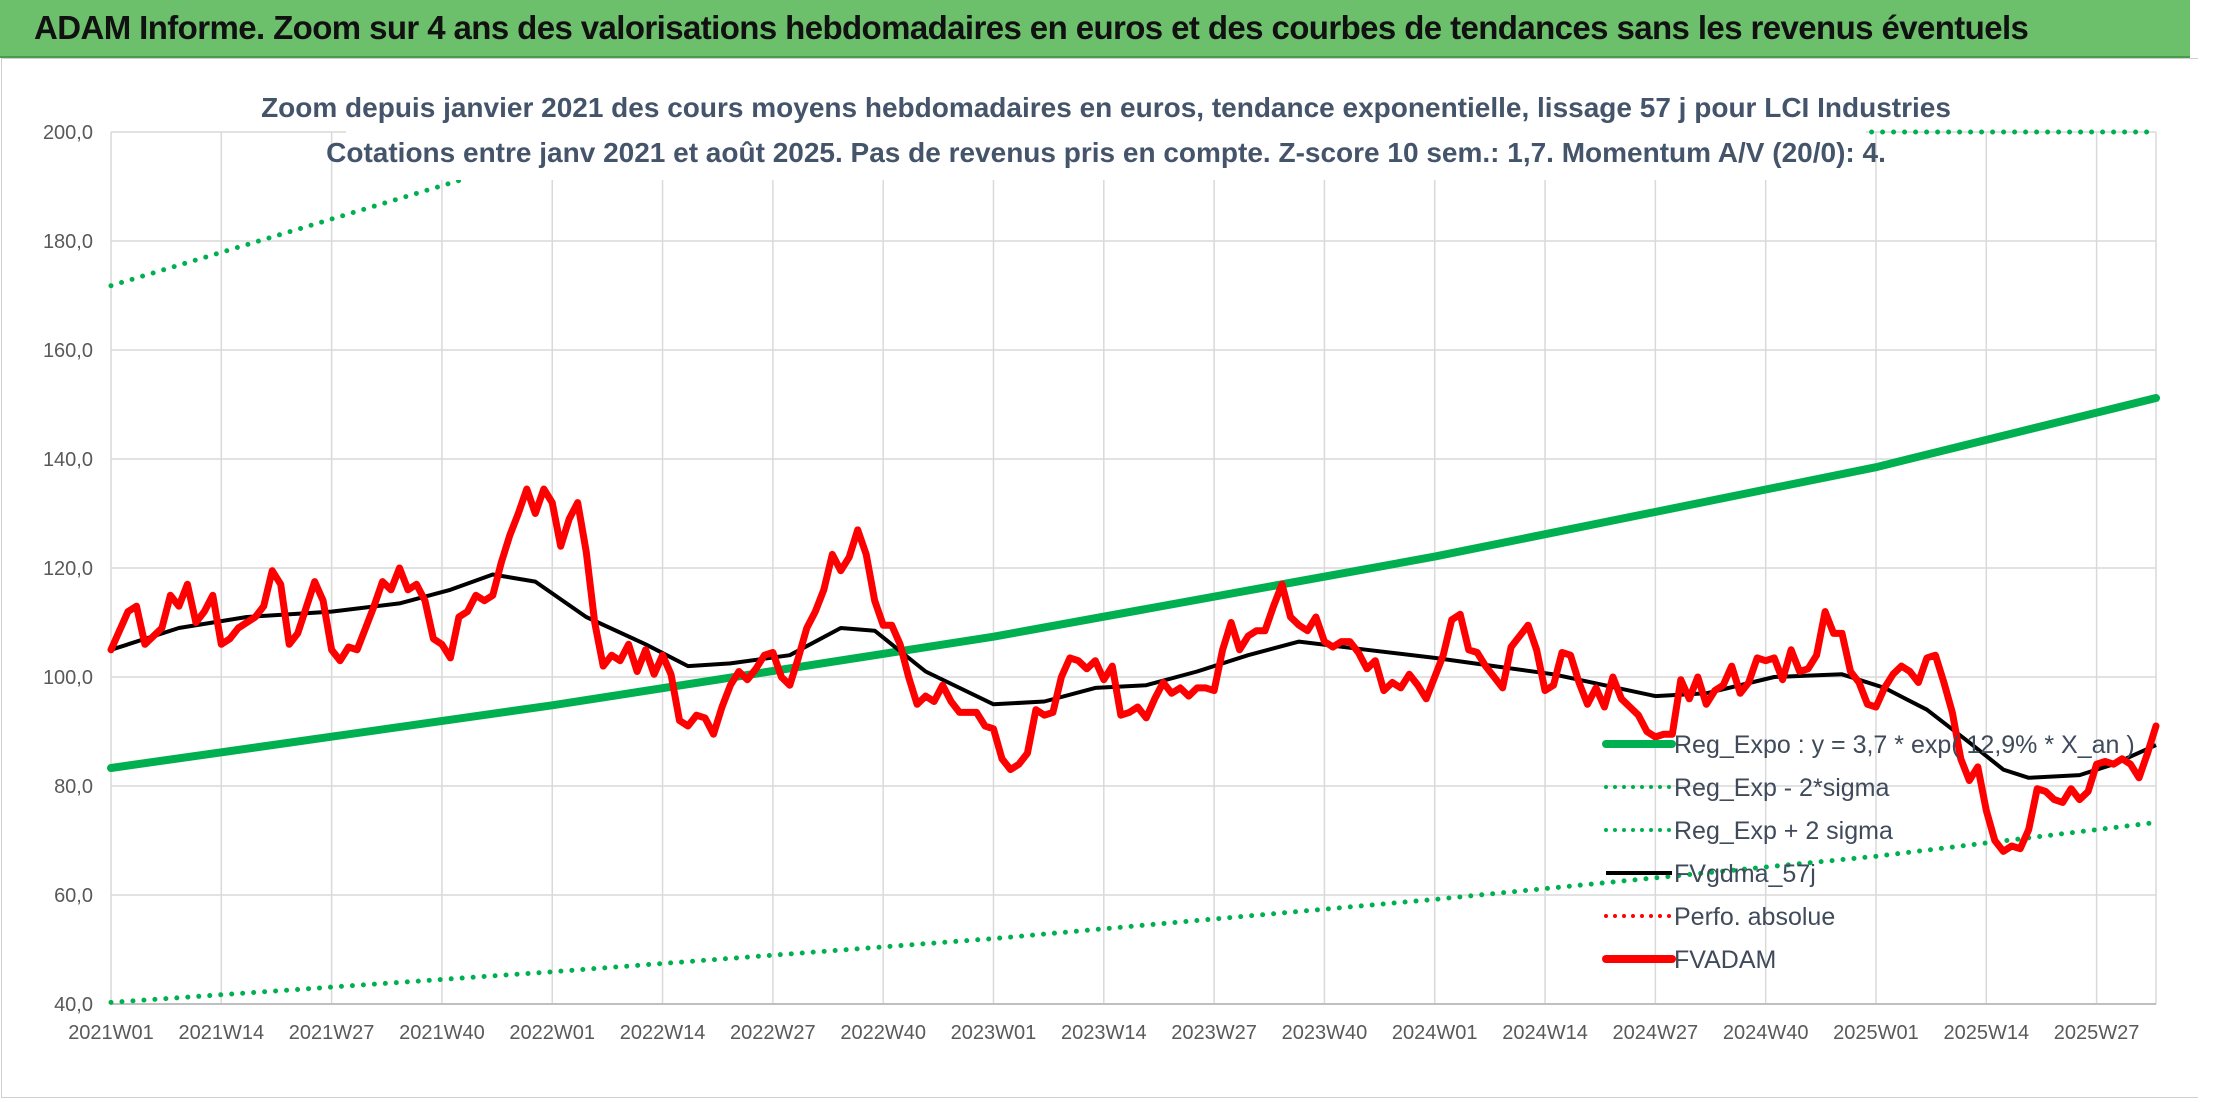  Describe the element at coordinates (1766, 1033) in the screenshot. I see `x-tick-label: 2024W40` at that location.